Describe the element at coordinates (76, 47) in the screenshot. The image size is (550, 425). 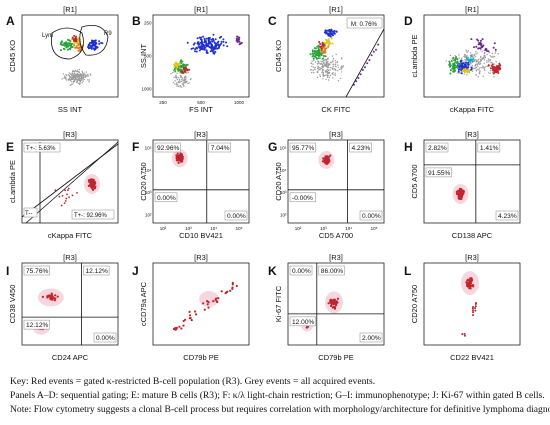
I see `orange-event` at that location.